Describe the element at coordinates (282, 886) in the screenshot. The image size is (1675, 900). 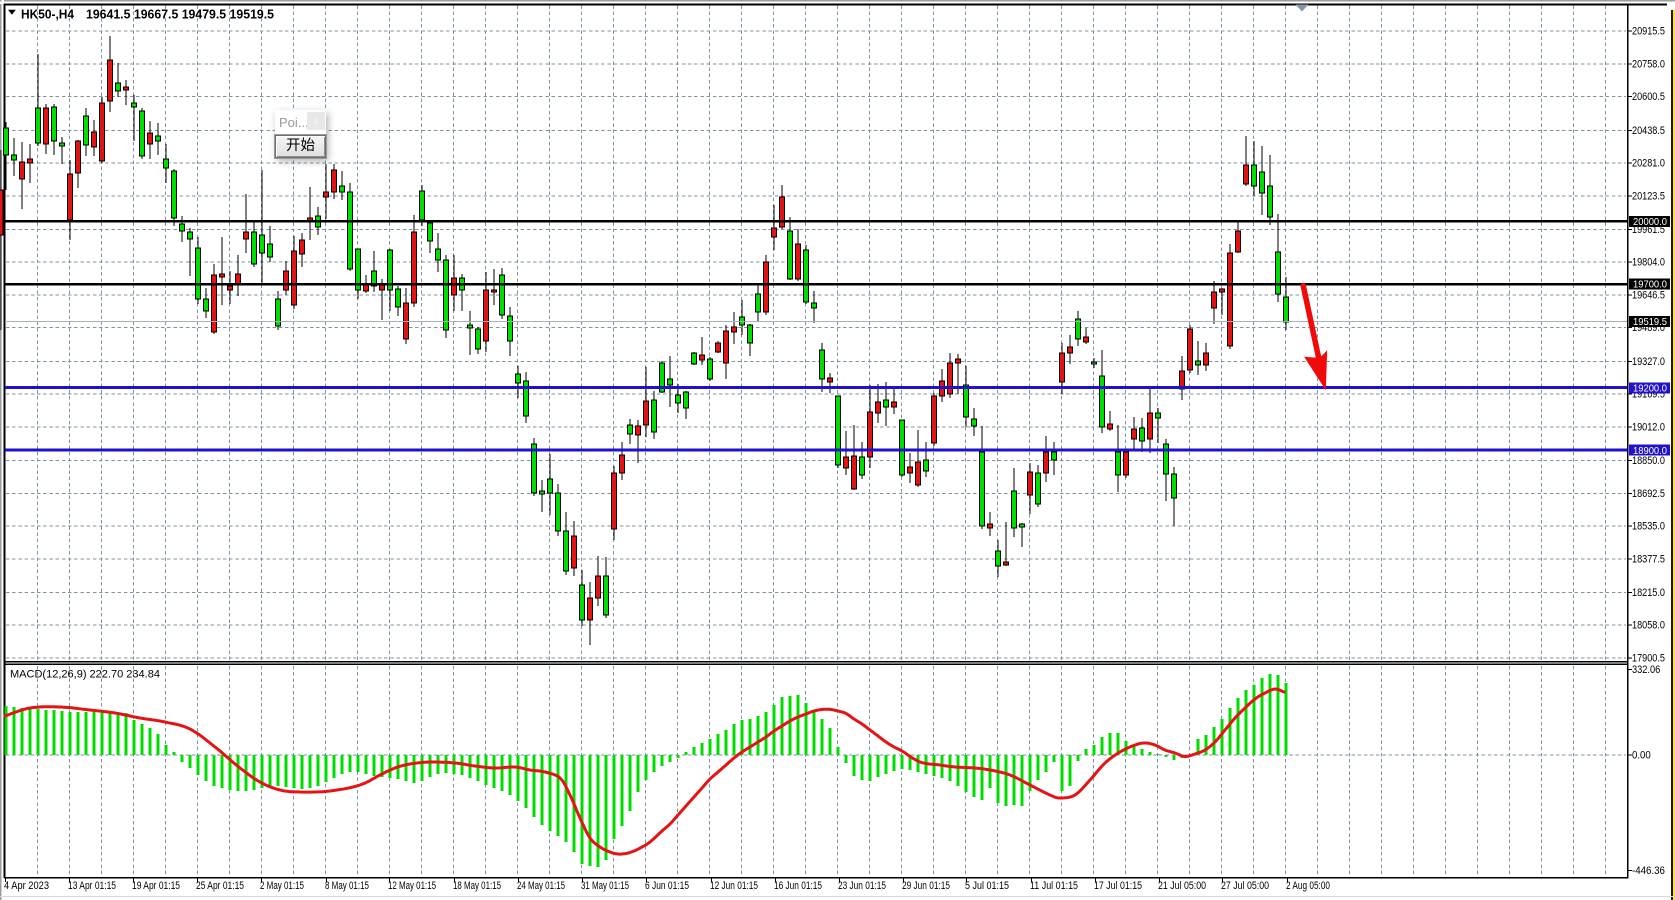
I see `svg-text: 2 May 01:15` at that location.